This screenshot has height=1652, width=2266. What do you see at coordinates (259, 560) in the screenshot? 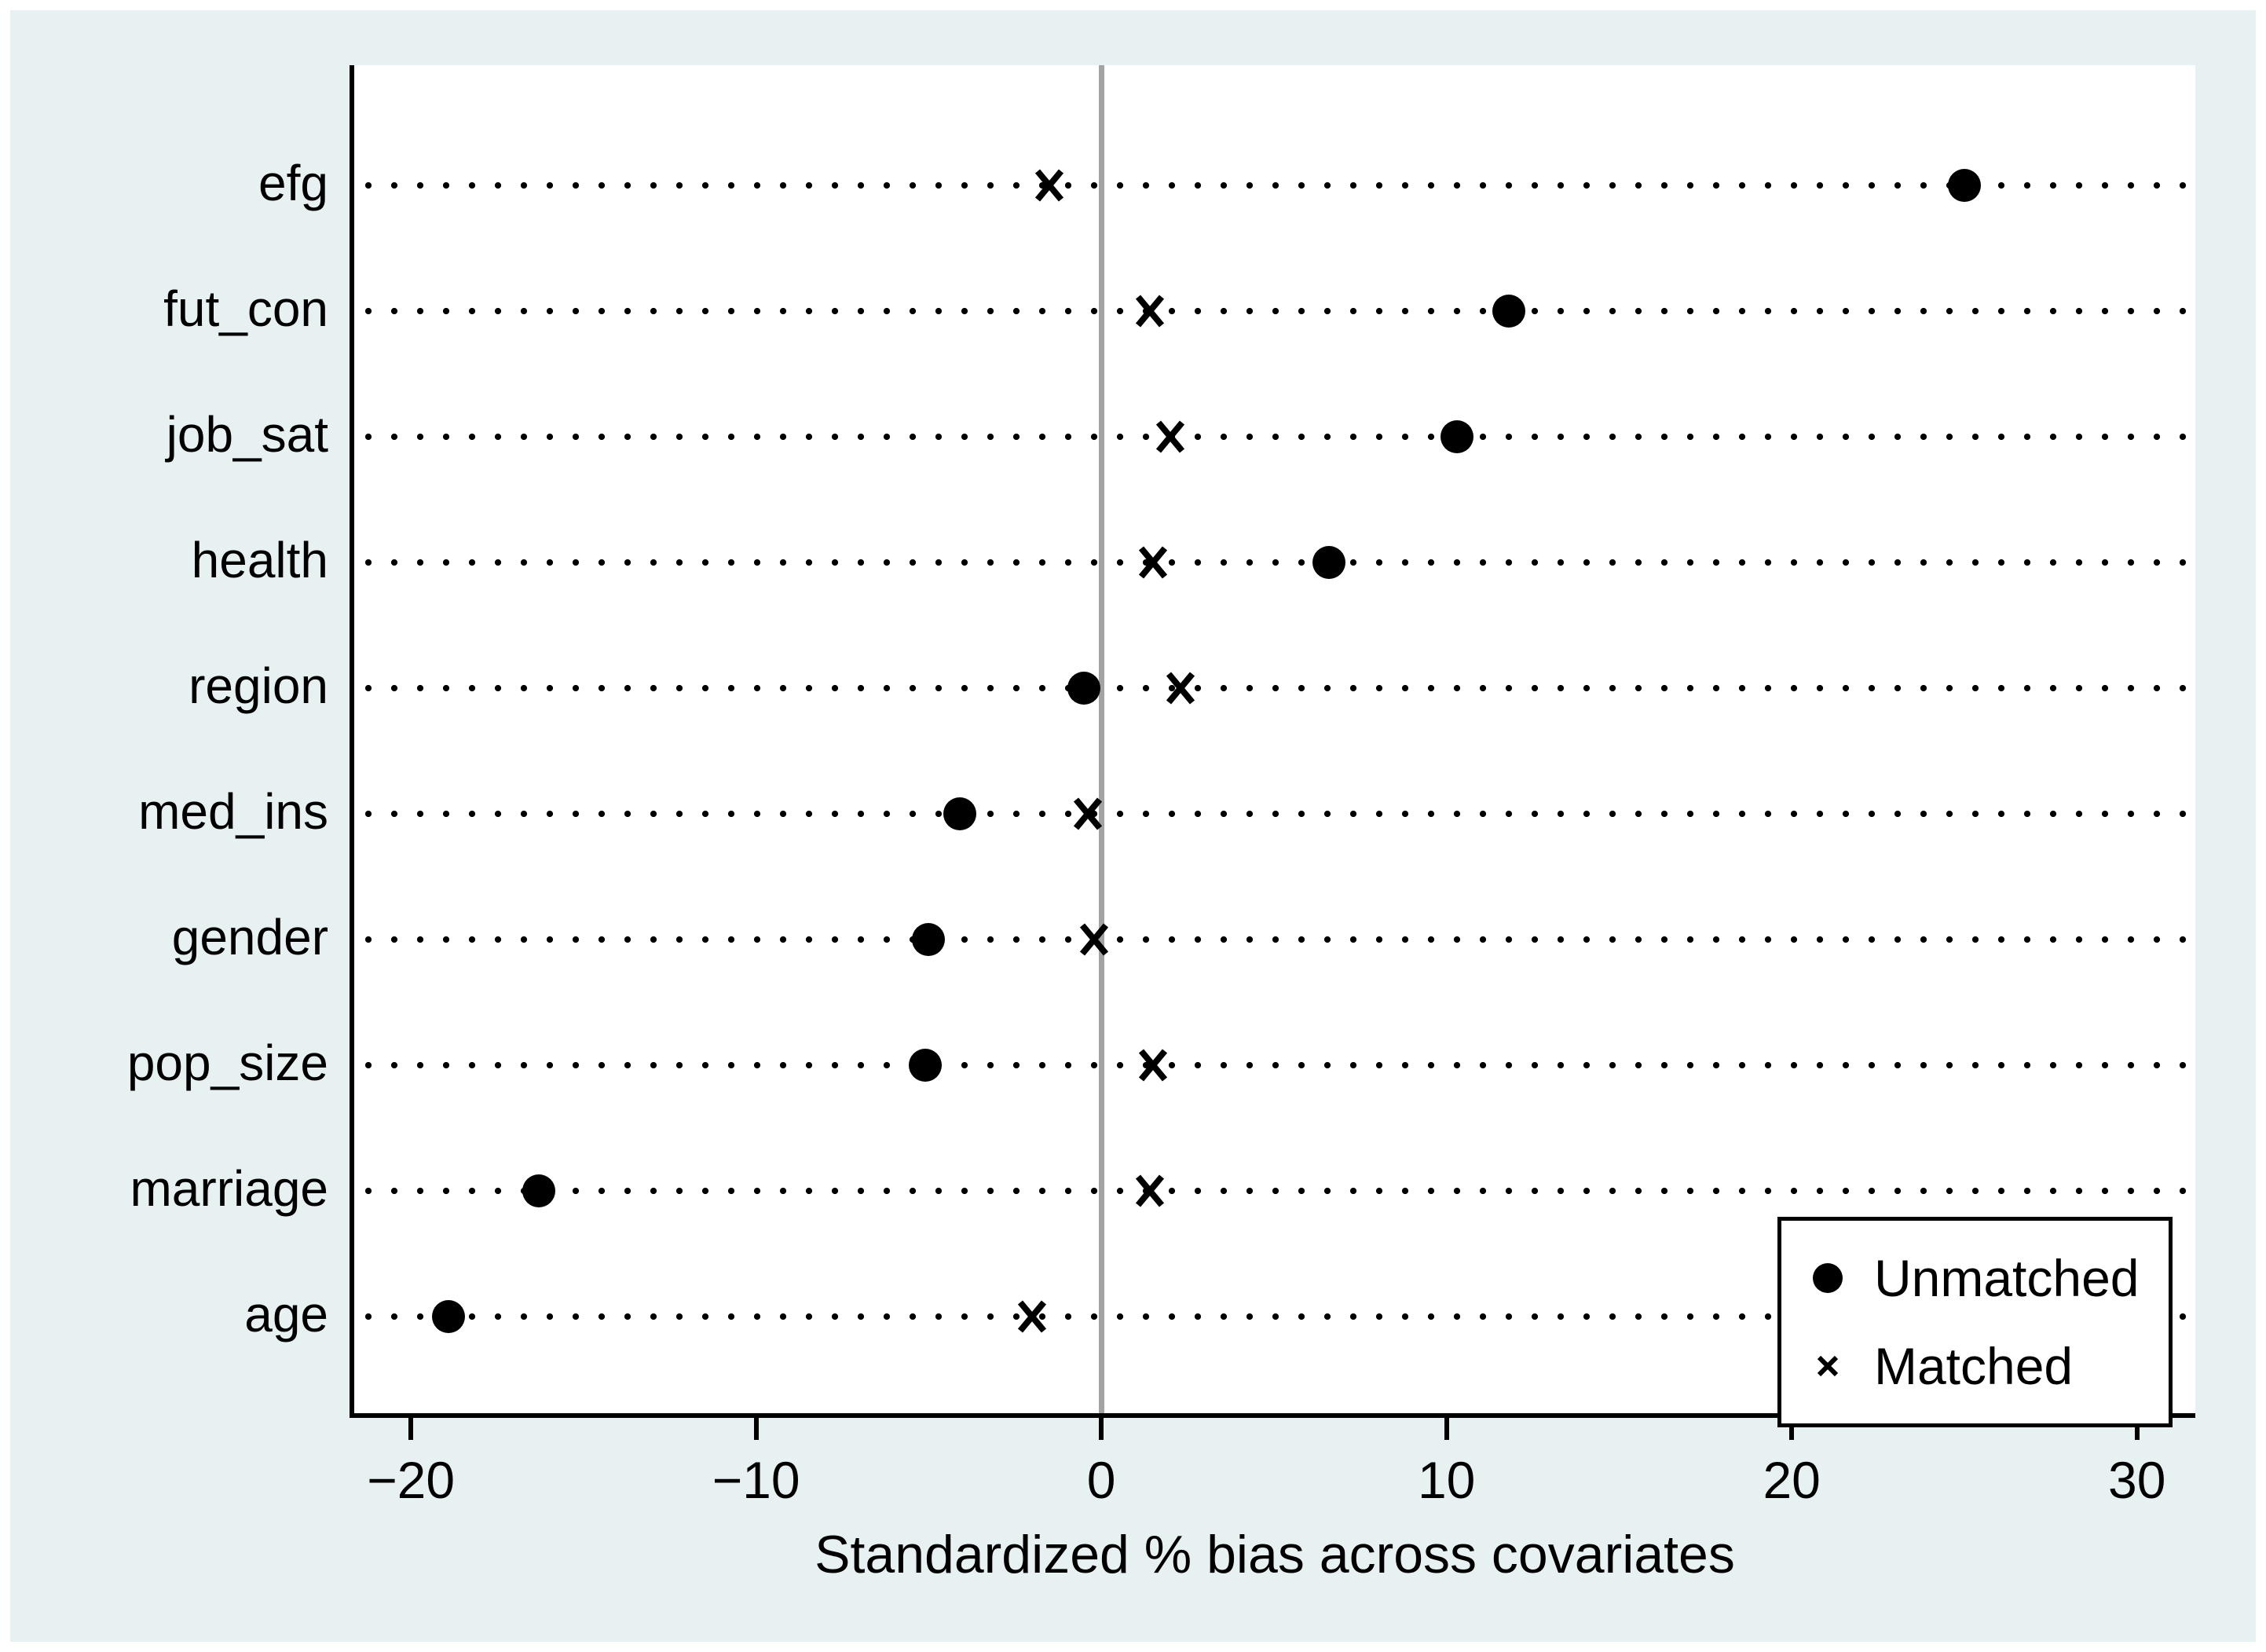
I see `y-axis-label-health: health` at bounding box center [259, 560].